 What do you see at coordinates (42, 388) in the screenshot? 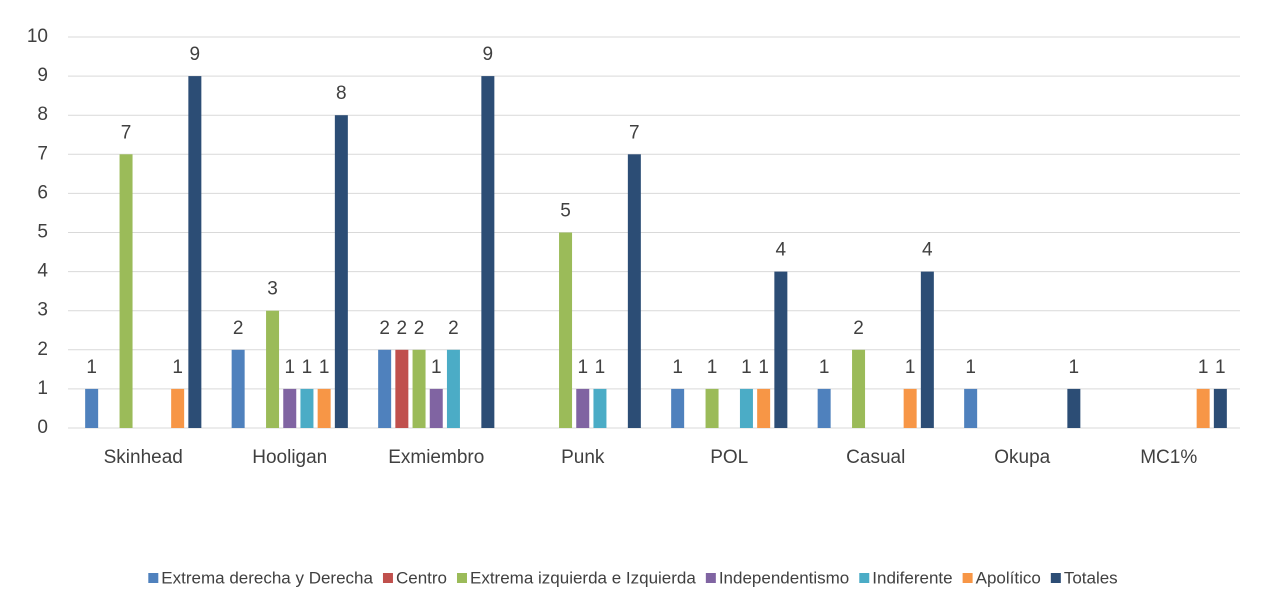
I see `y-tick-label: 1` at bounding box center [42, 388].